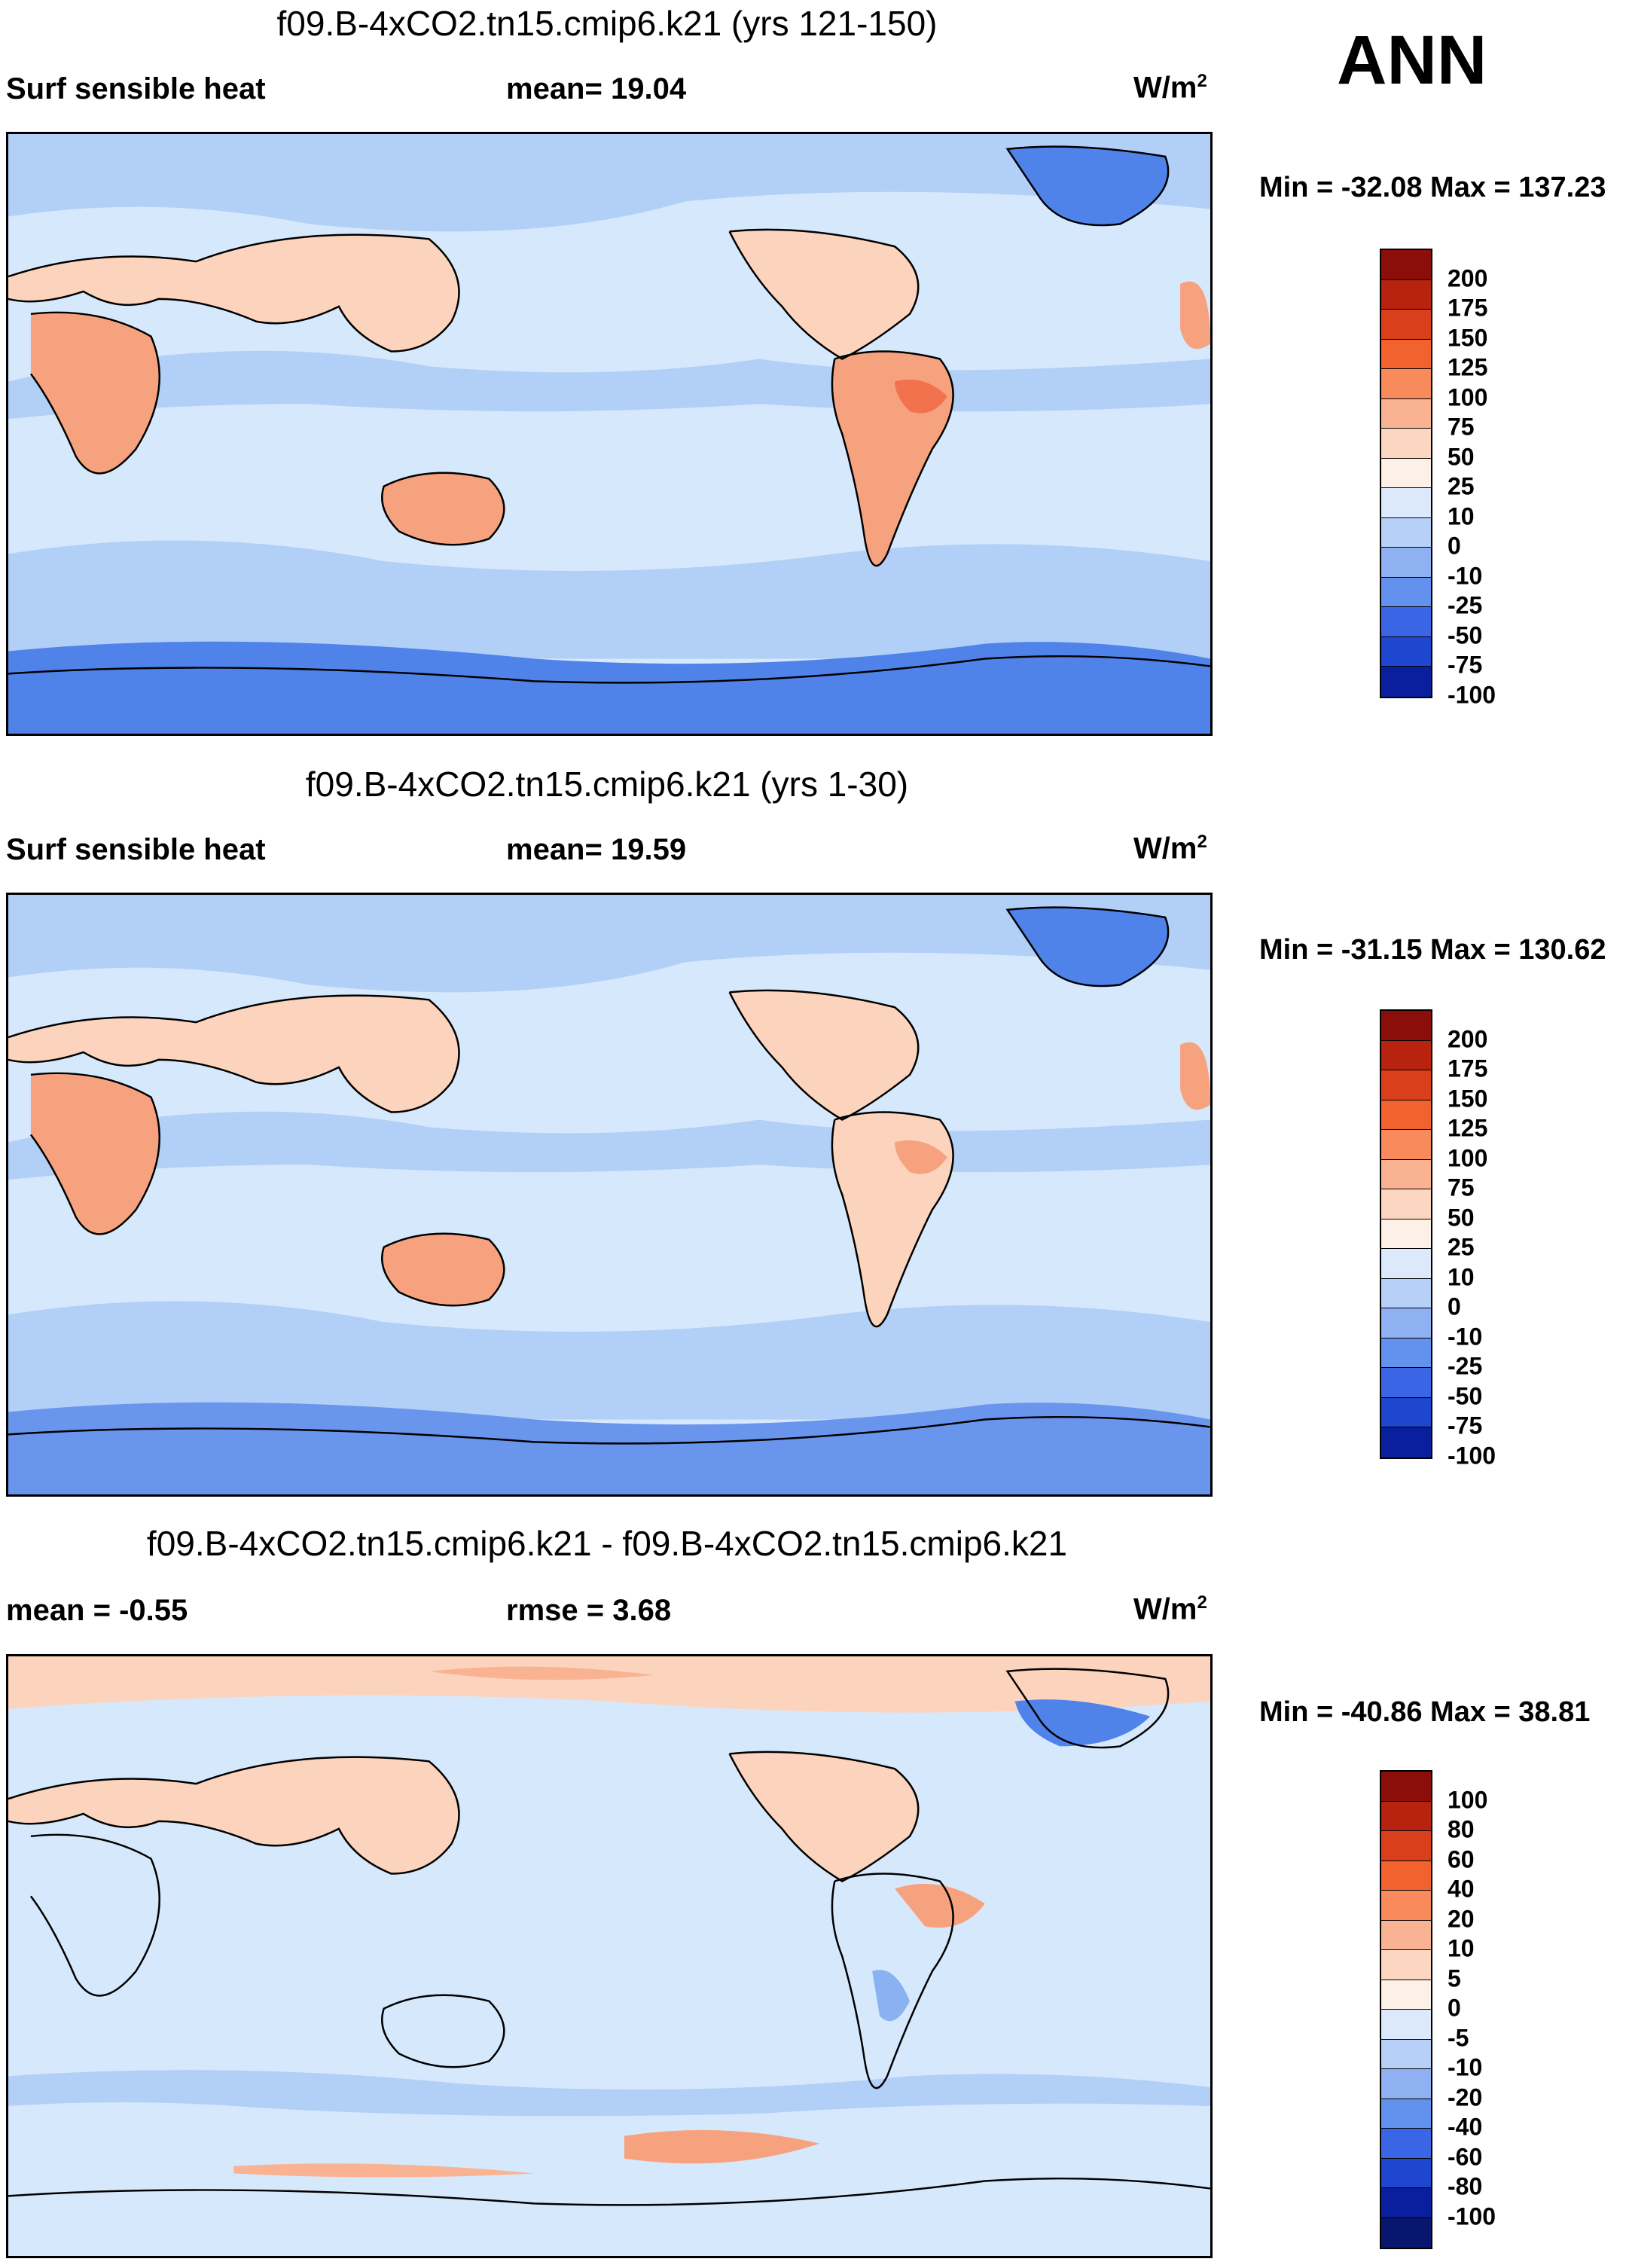 The image size is (1626, 2268). I want to click on panel2-variable-label: Surf sensible heat, so click(136, 850).